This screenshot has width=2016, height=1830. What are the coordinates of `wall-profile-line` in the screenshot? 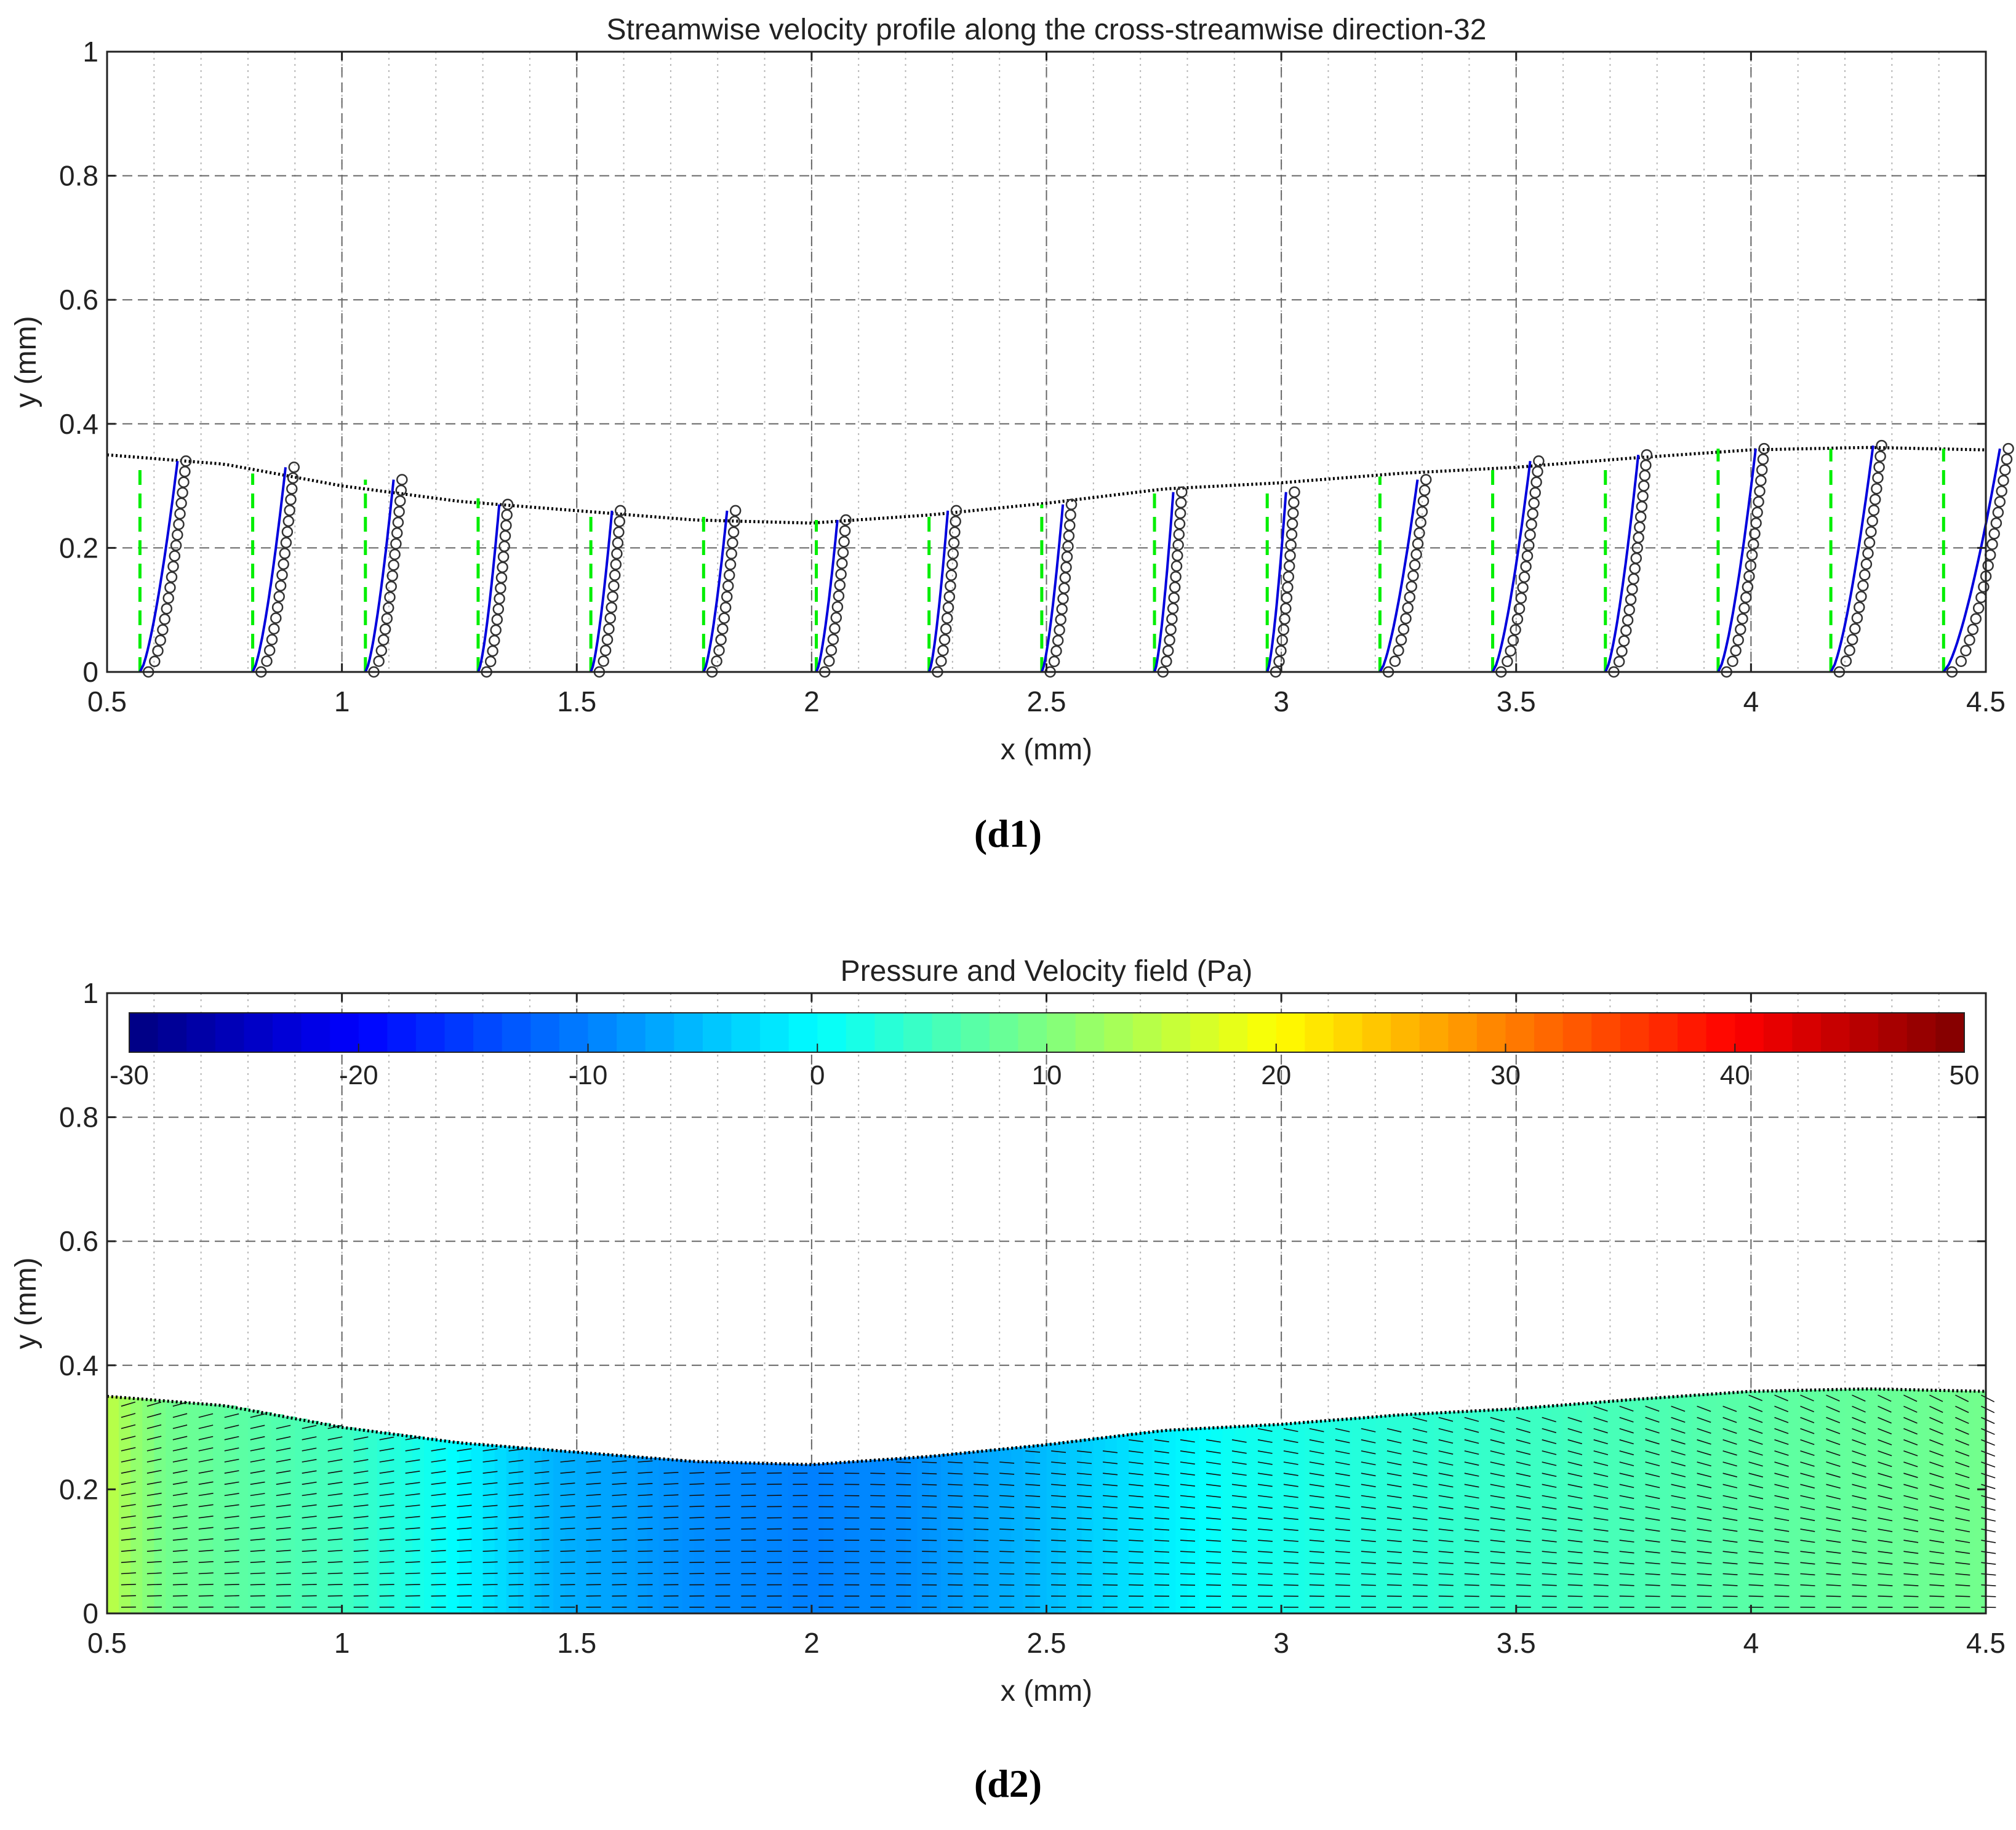 It's located at (1046, 485).